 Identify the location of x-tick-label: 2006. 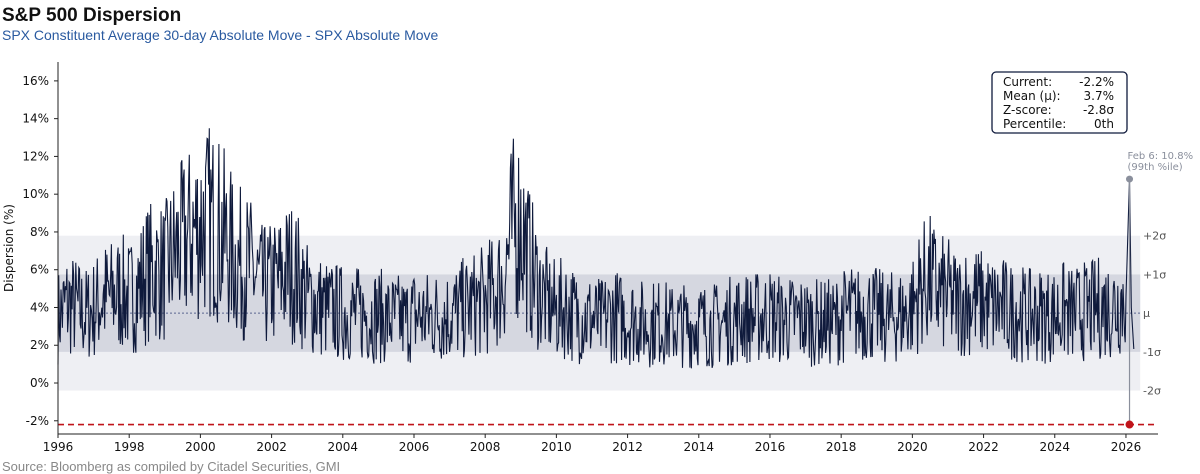
(414, 447).